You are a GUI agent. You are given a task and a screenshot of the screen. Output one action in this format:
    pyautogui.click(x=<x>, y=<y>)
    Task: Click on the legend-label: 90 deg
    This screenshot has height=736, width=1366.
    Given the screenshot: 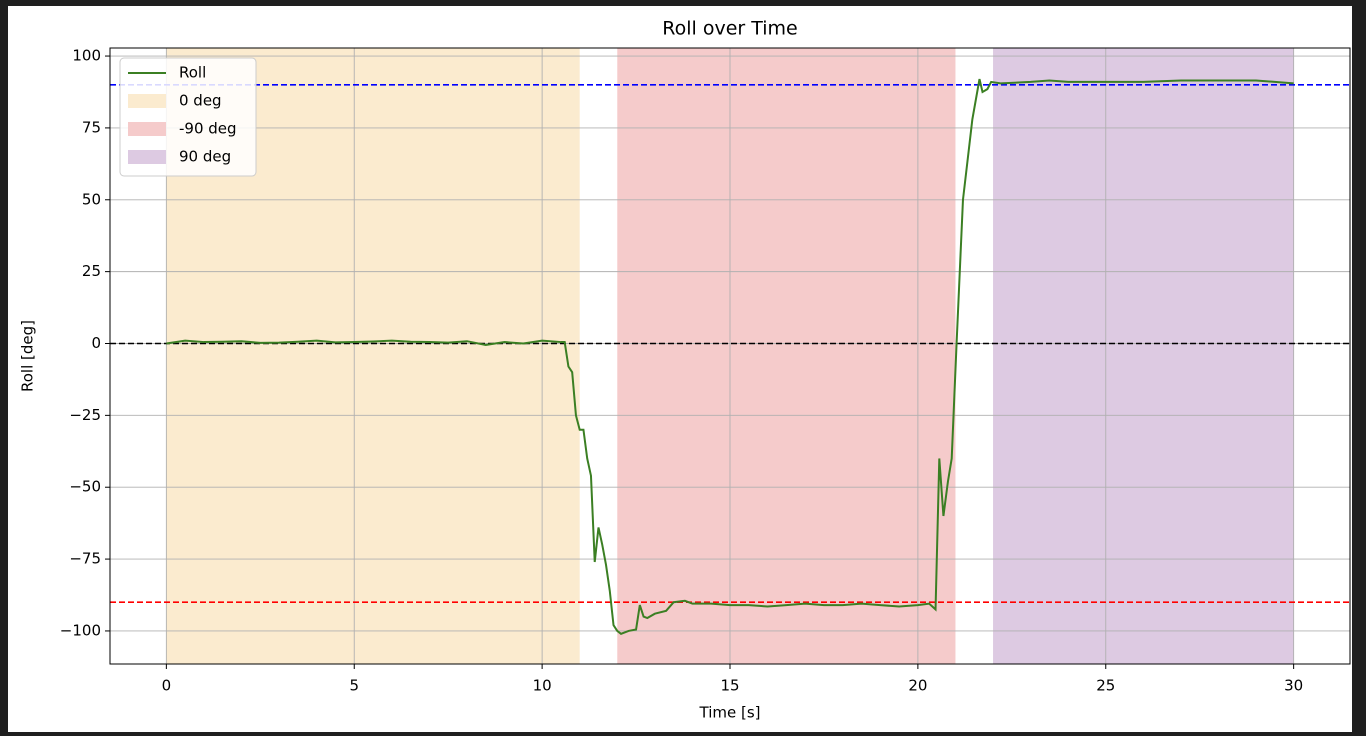 What is the action you would take?
    pyautogui.click(x=205, y=157)
    